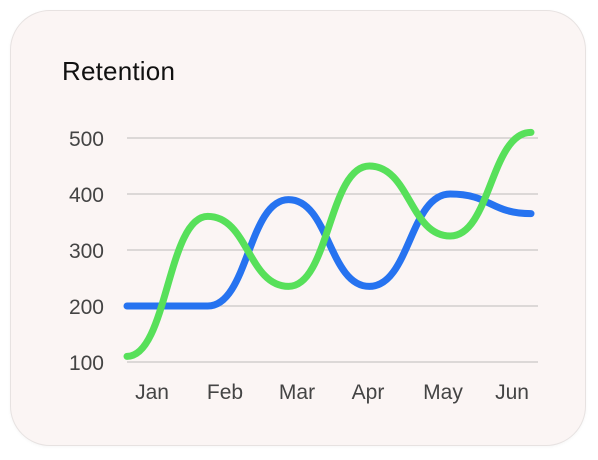  What do you see at coordinates (443, 392) in the screenshot?
I see `x-tick-label: May` at bounding box center [443, 392].